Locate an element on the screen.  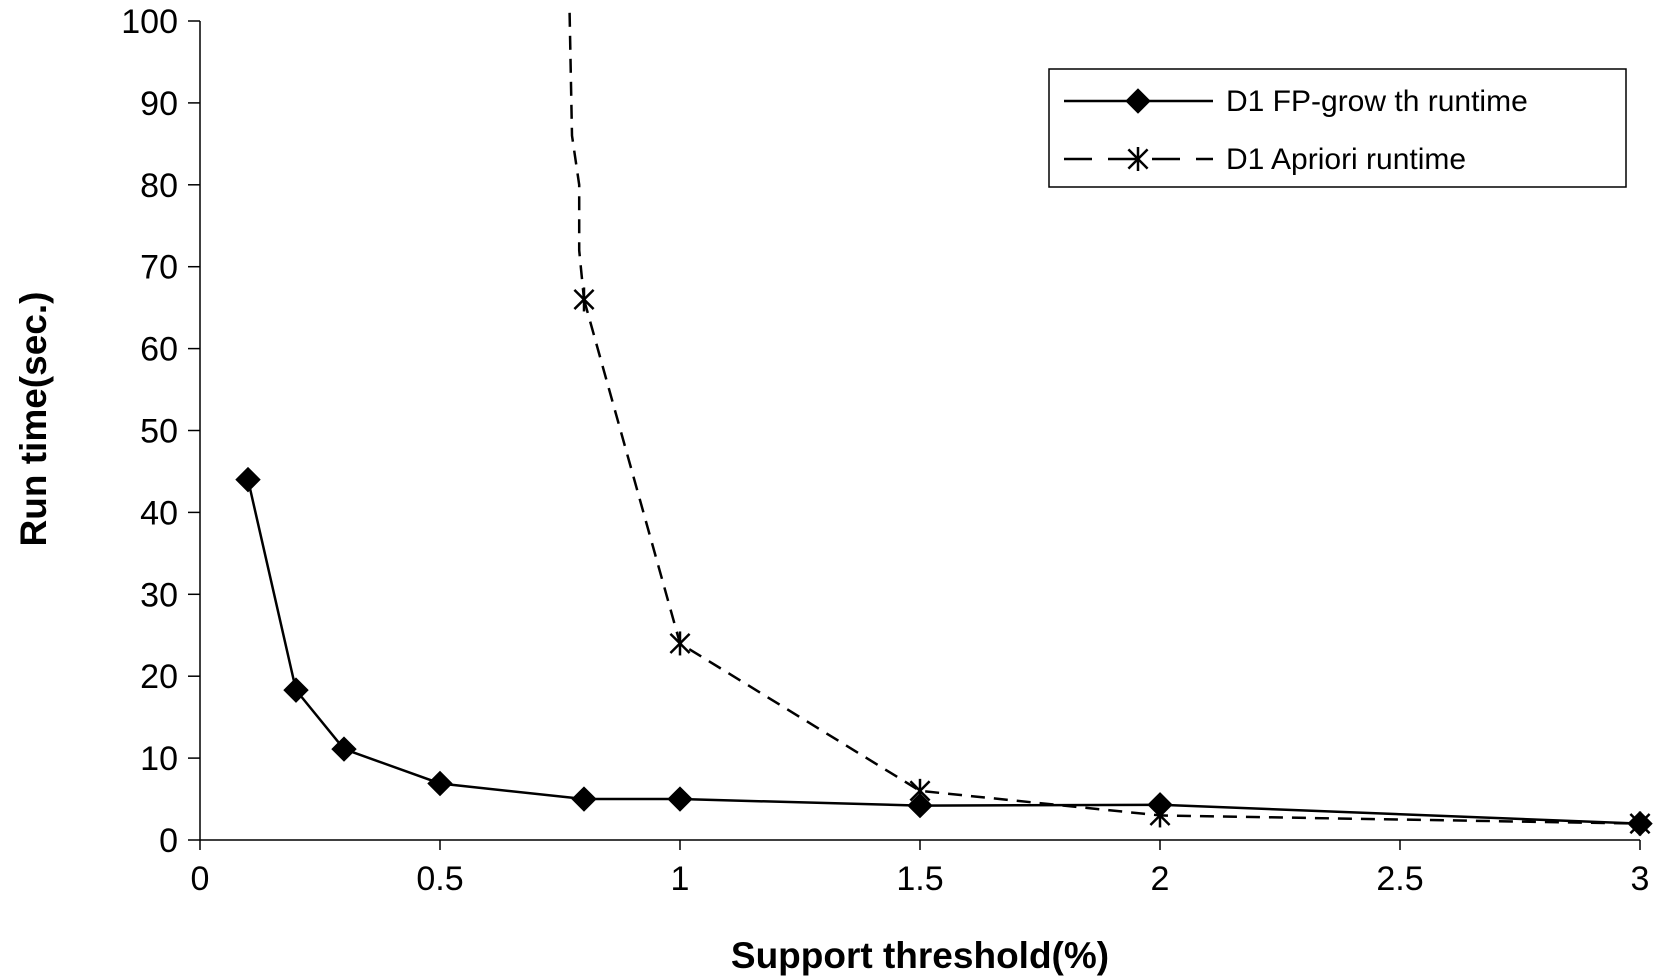
y-tick-label: 30 is located at coordinates (159, 595).